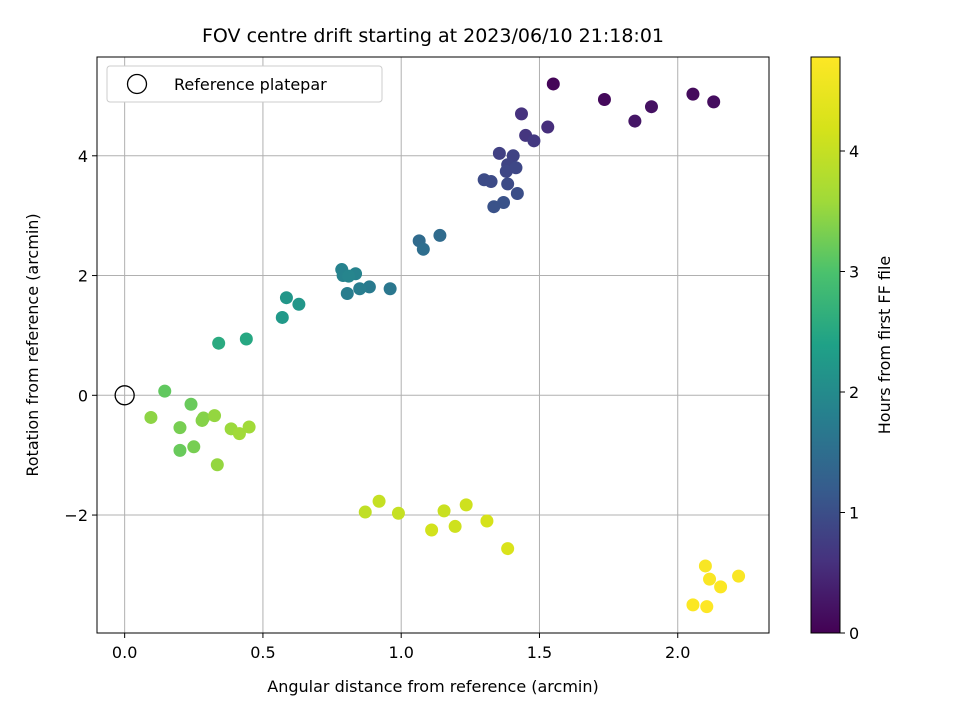 The height and width of the screenshot is (720, 960). I want to click on legend: Reference platepar, so click(244, 84).